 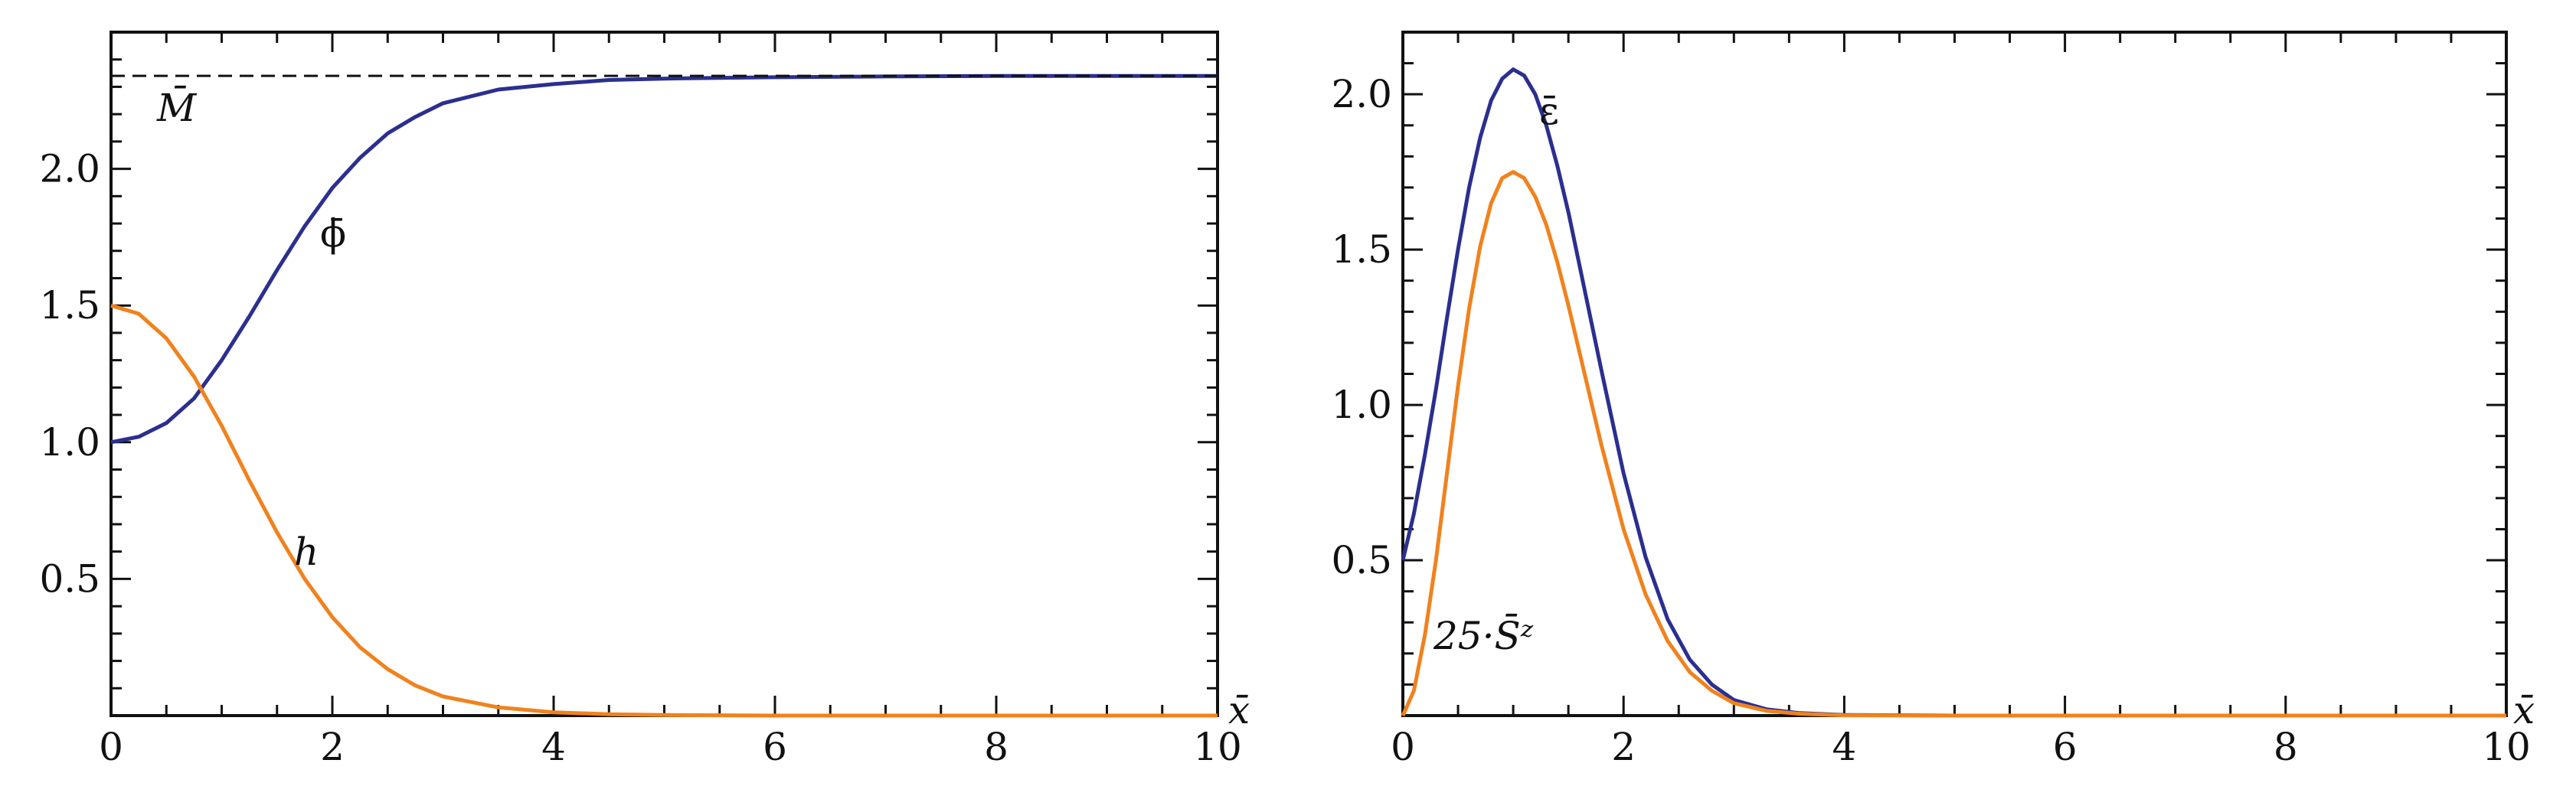 What do you see at coordinates (306, 552) in the screenshot?
I see `h-label: h` at bounding box center [306, 552].